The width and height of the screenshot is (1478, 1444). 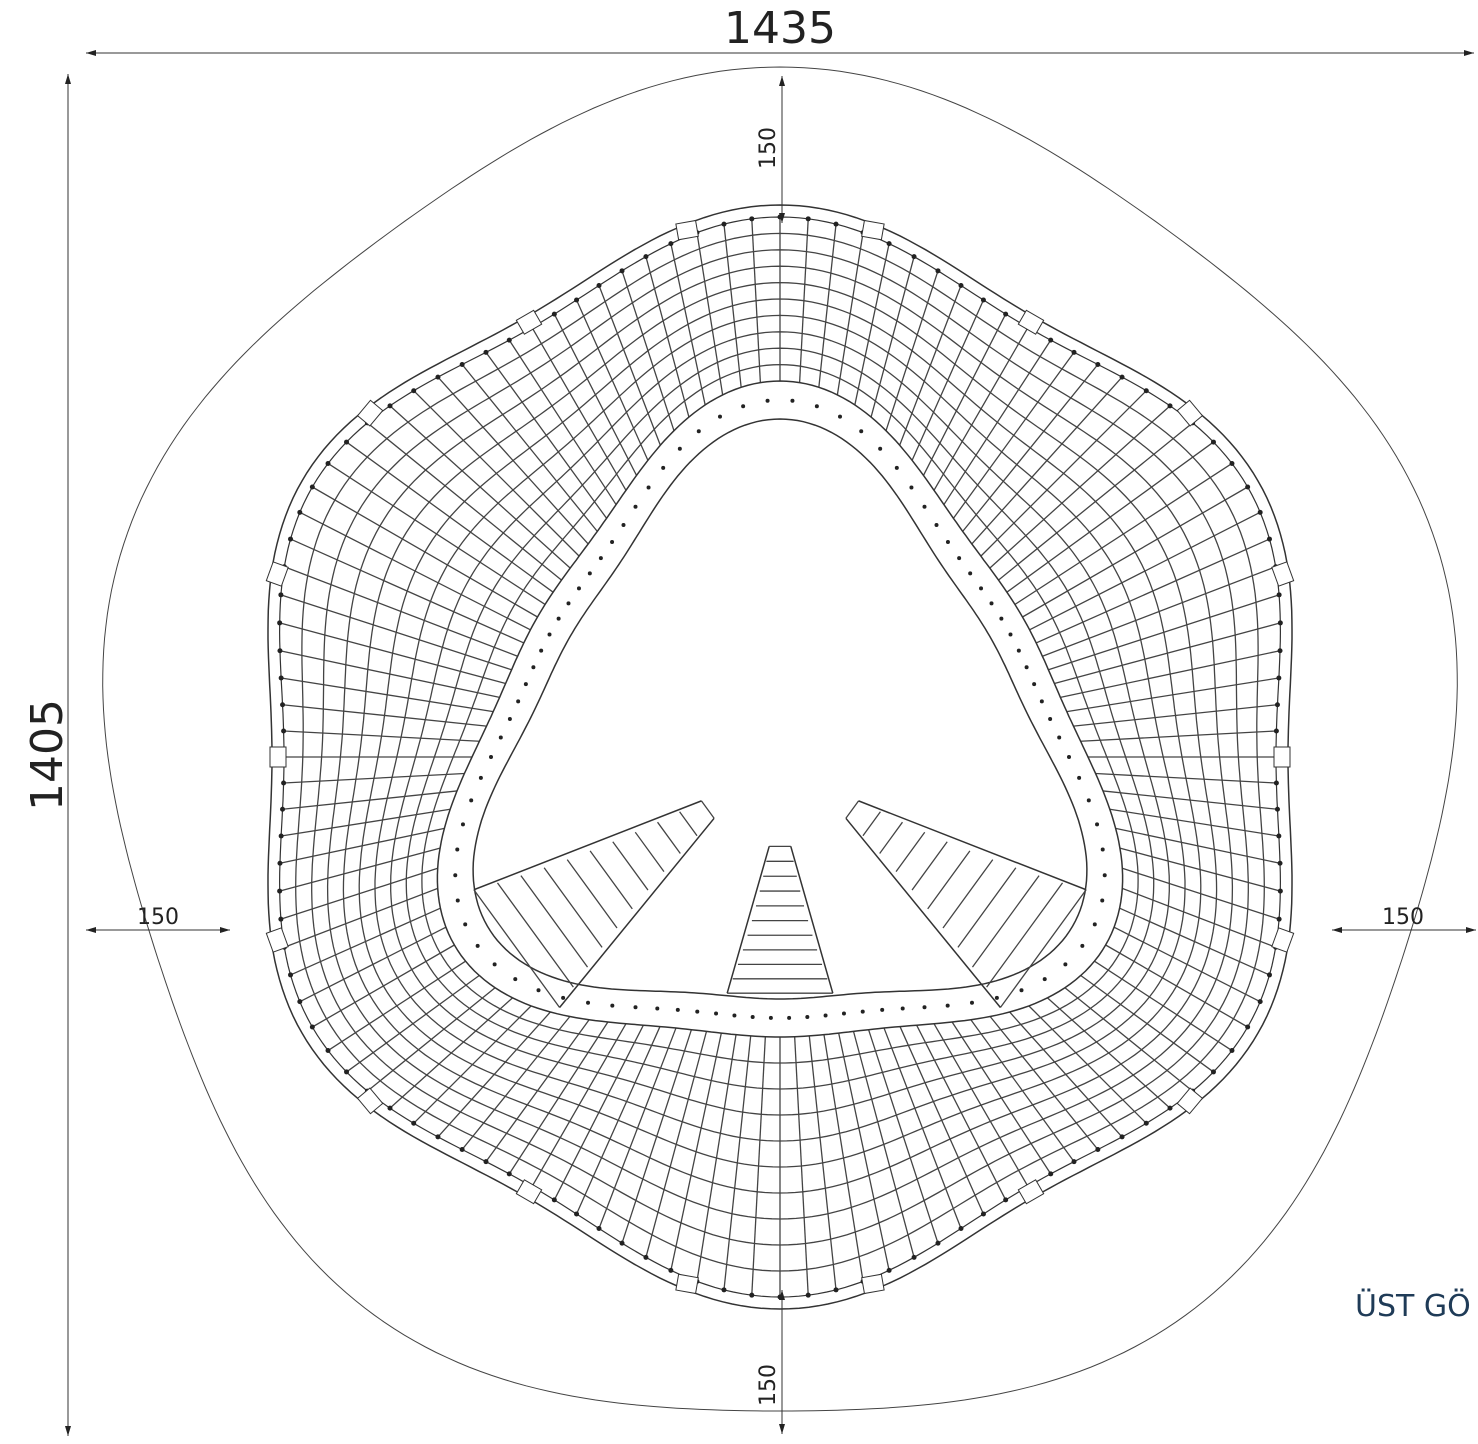 I want to click on bottom-clearance-label: 150, so click(x=768, y=1385).